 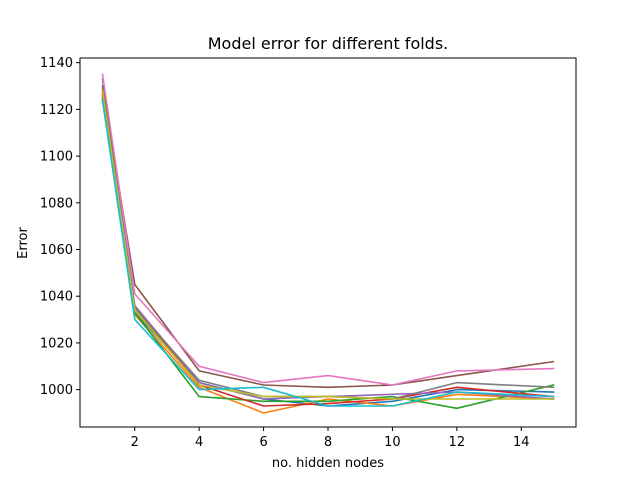 What do you see at coordinates (23, 243) in the screenshot?
I see `y-axis-label: Error` at bounding box center [23, 243].